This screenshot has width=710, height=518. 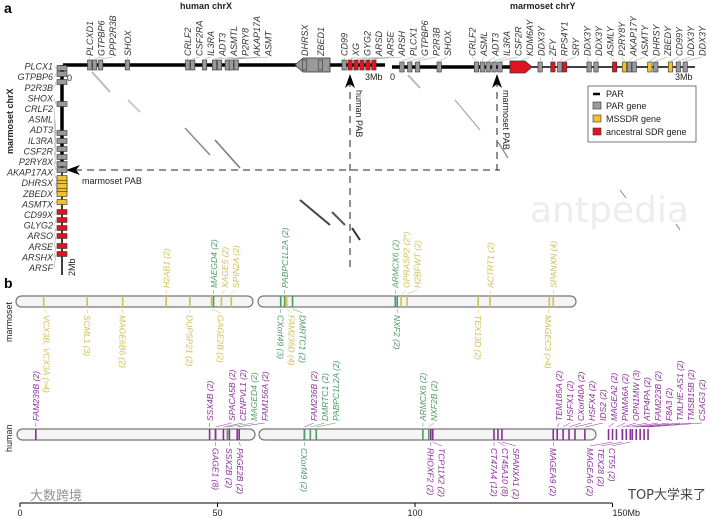 I want to click on human-gene-label: P2RY8, so click(x=246, y=42).